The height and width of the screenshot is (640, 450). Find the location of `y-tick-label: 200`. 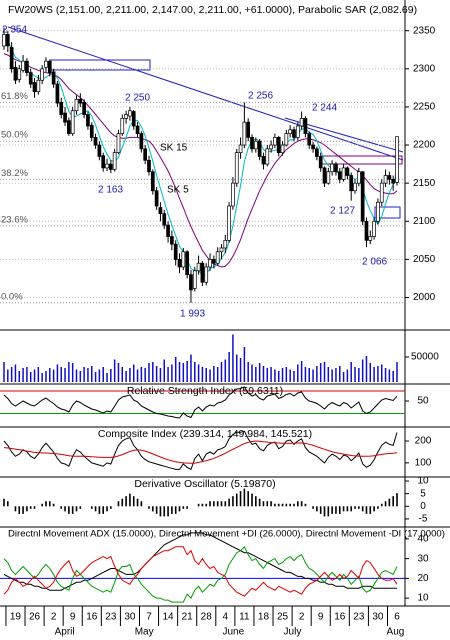

y-tick-label: 200 is located at coordinates (423, 441).